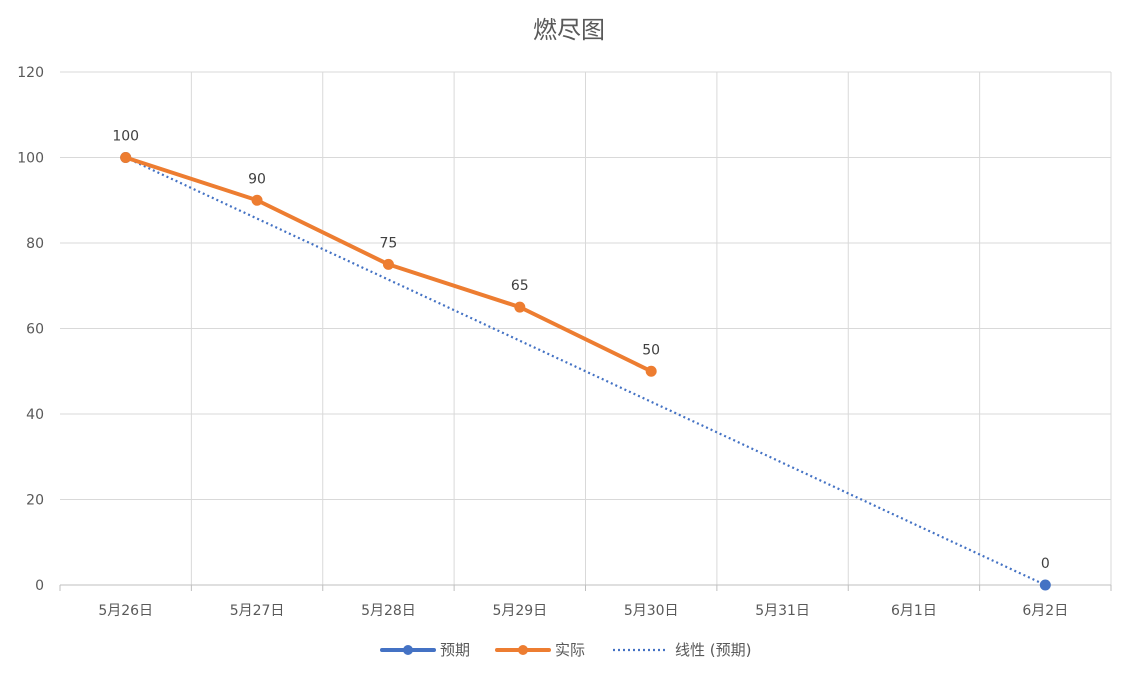  Describe the element at coordinates (1045, 585) in the screenshot. I see `data-point-expected` at that location.